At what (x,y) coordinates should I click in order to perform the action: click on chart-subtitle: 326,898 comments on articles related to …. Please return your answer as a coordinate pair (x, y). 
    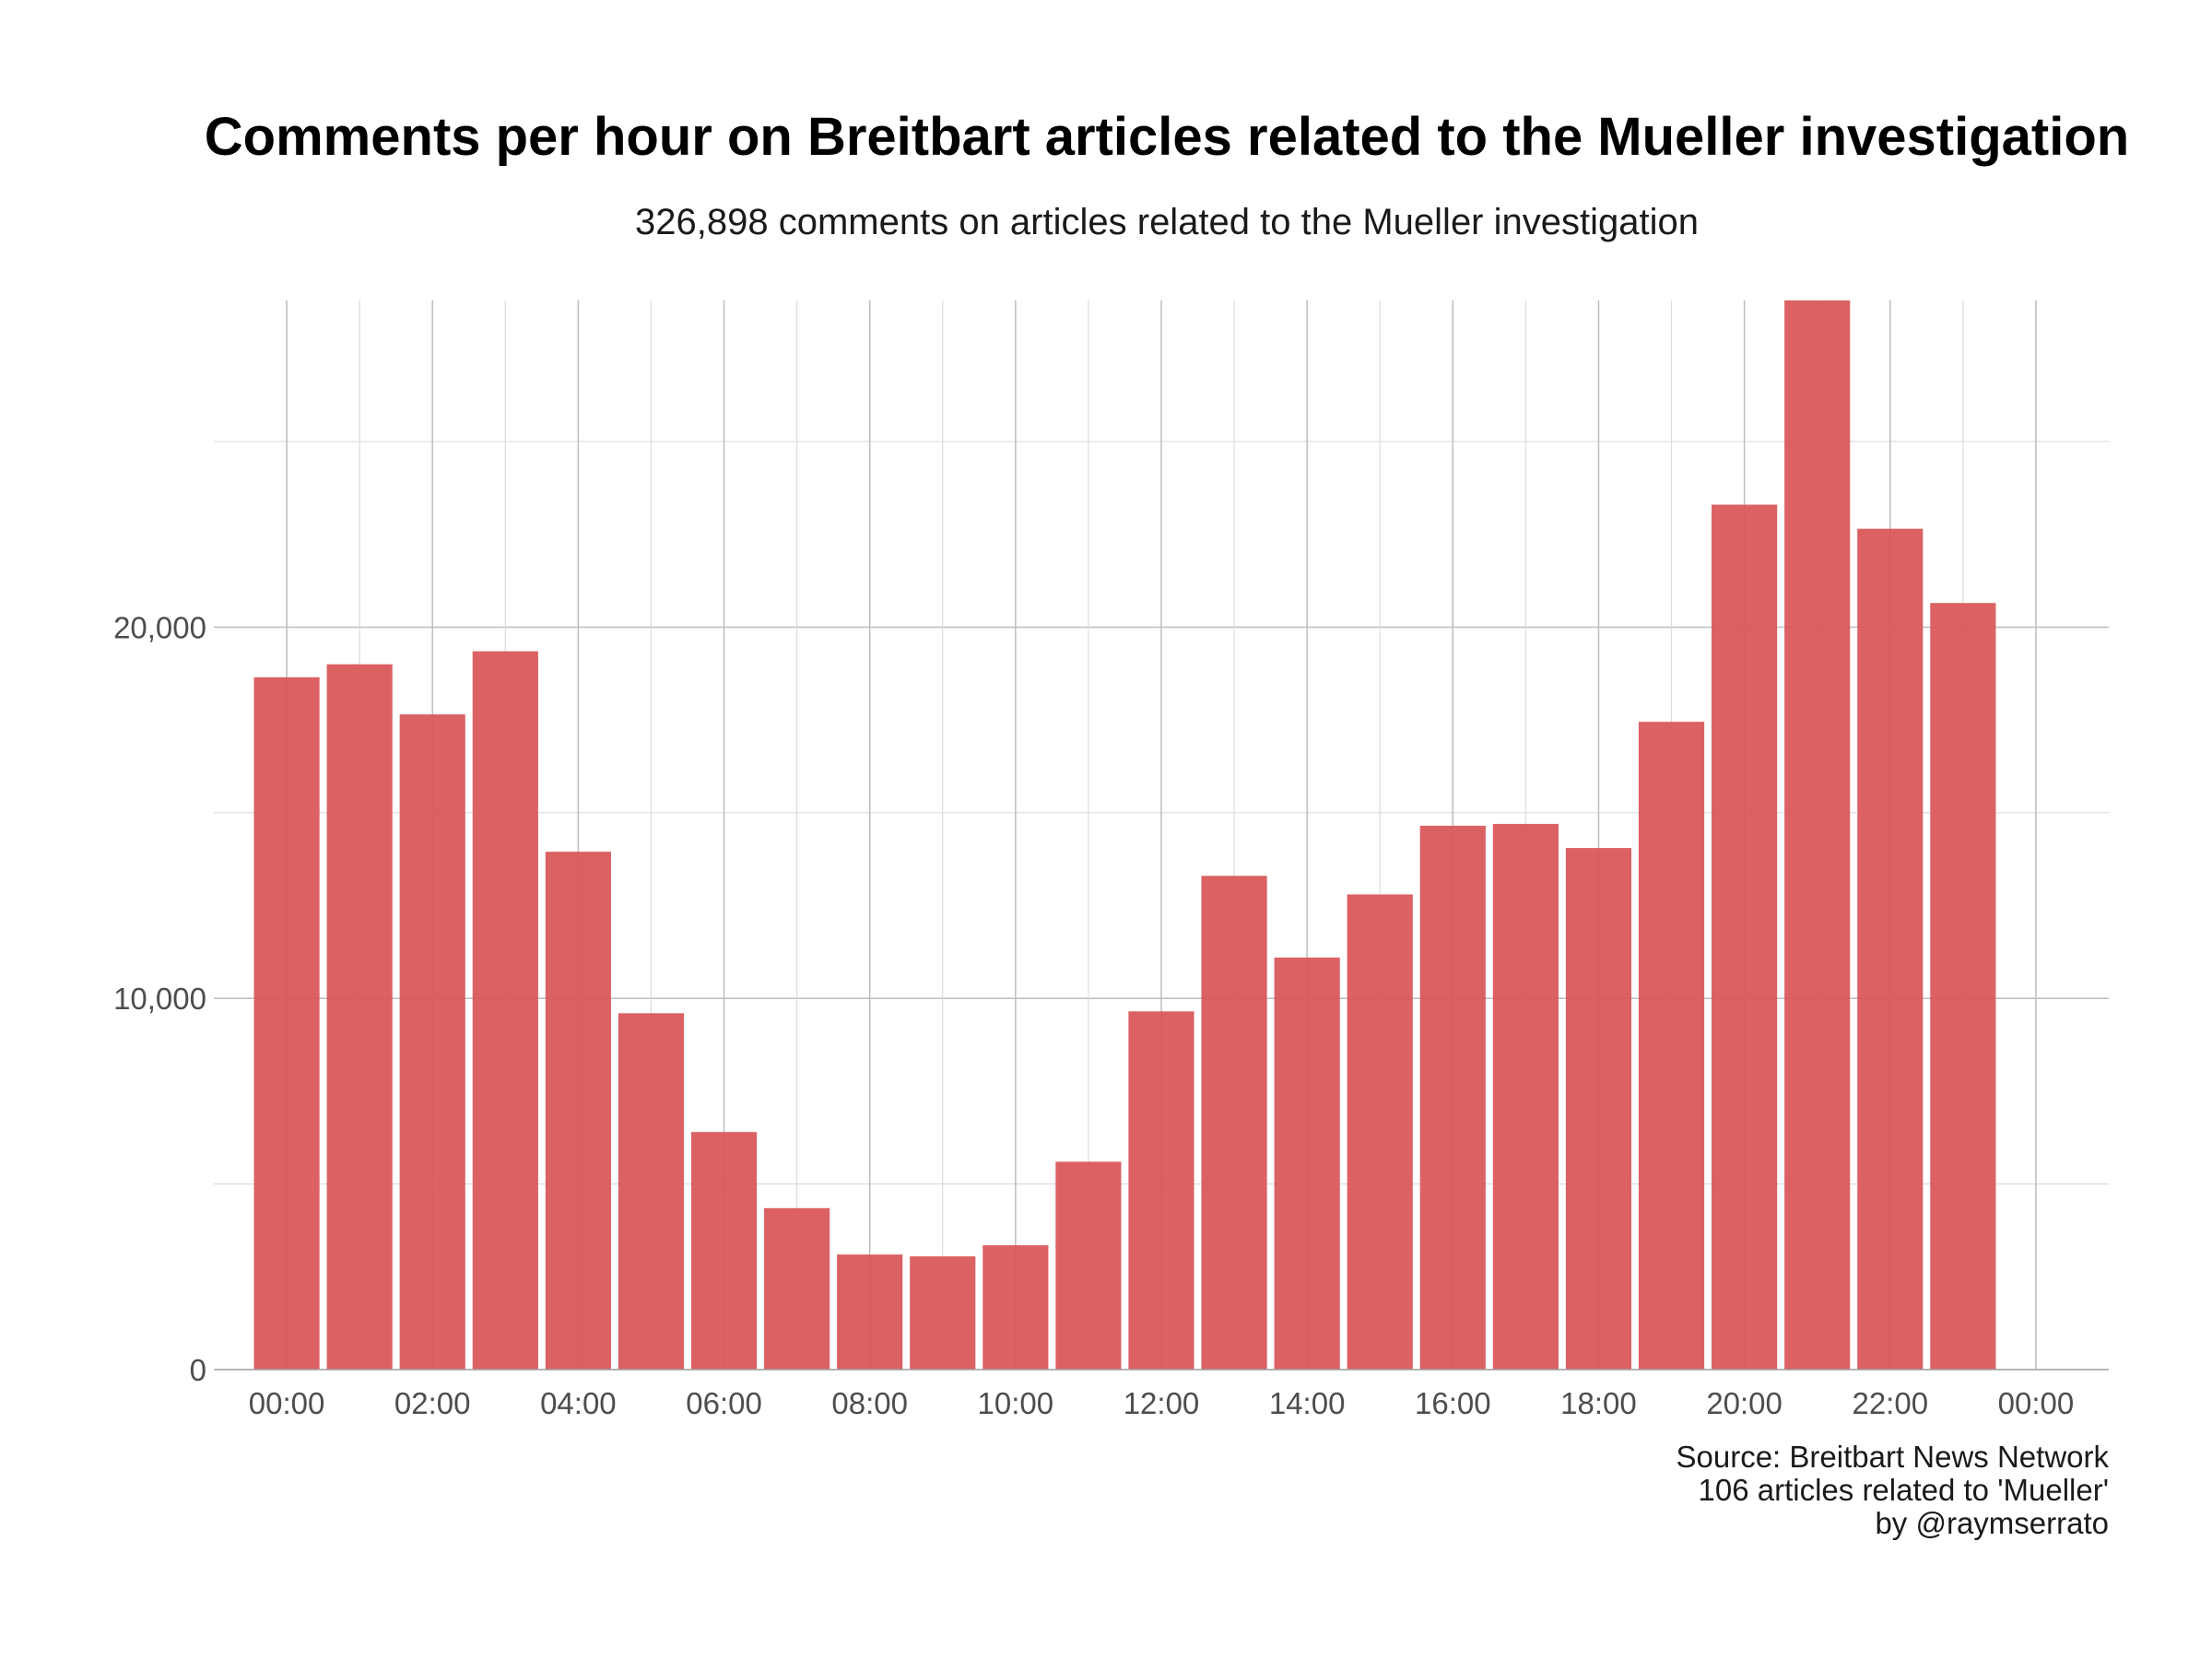
    Looking at the image, I should click on (1167, 222).